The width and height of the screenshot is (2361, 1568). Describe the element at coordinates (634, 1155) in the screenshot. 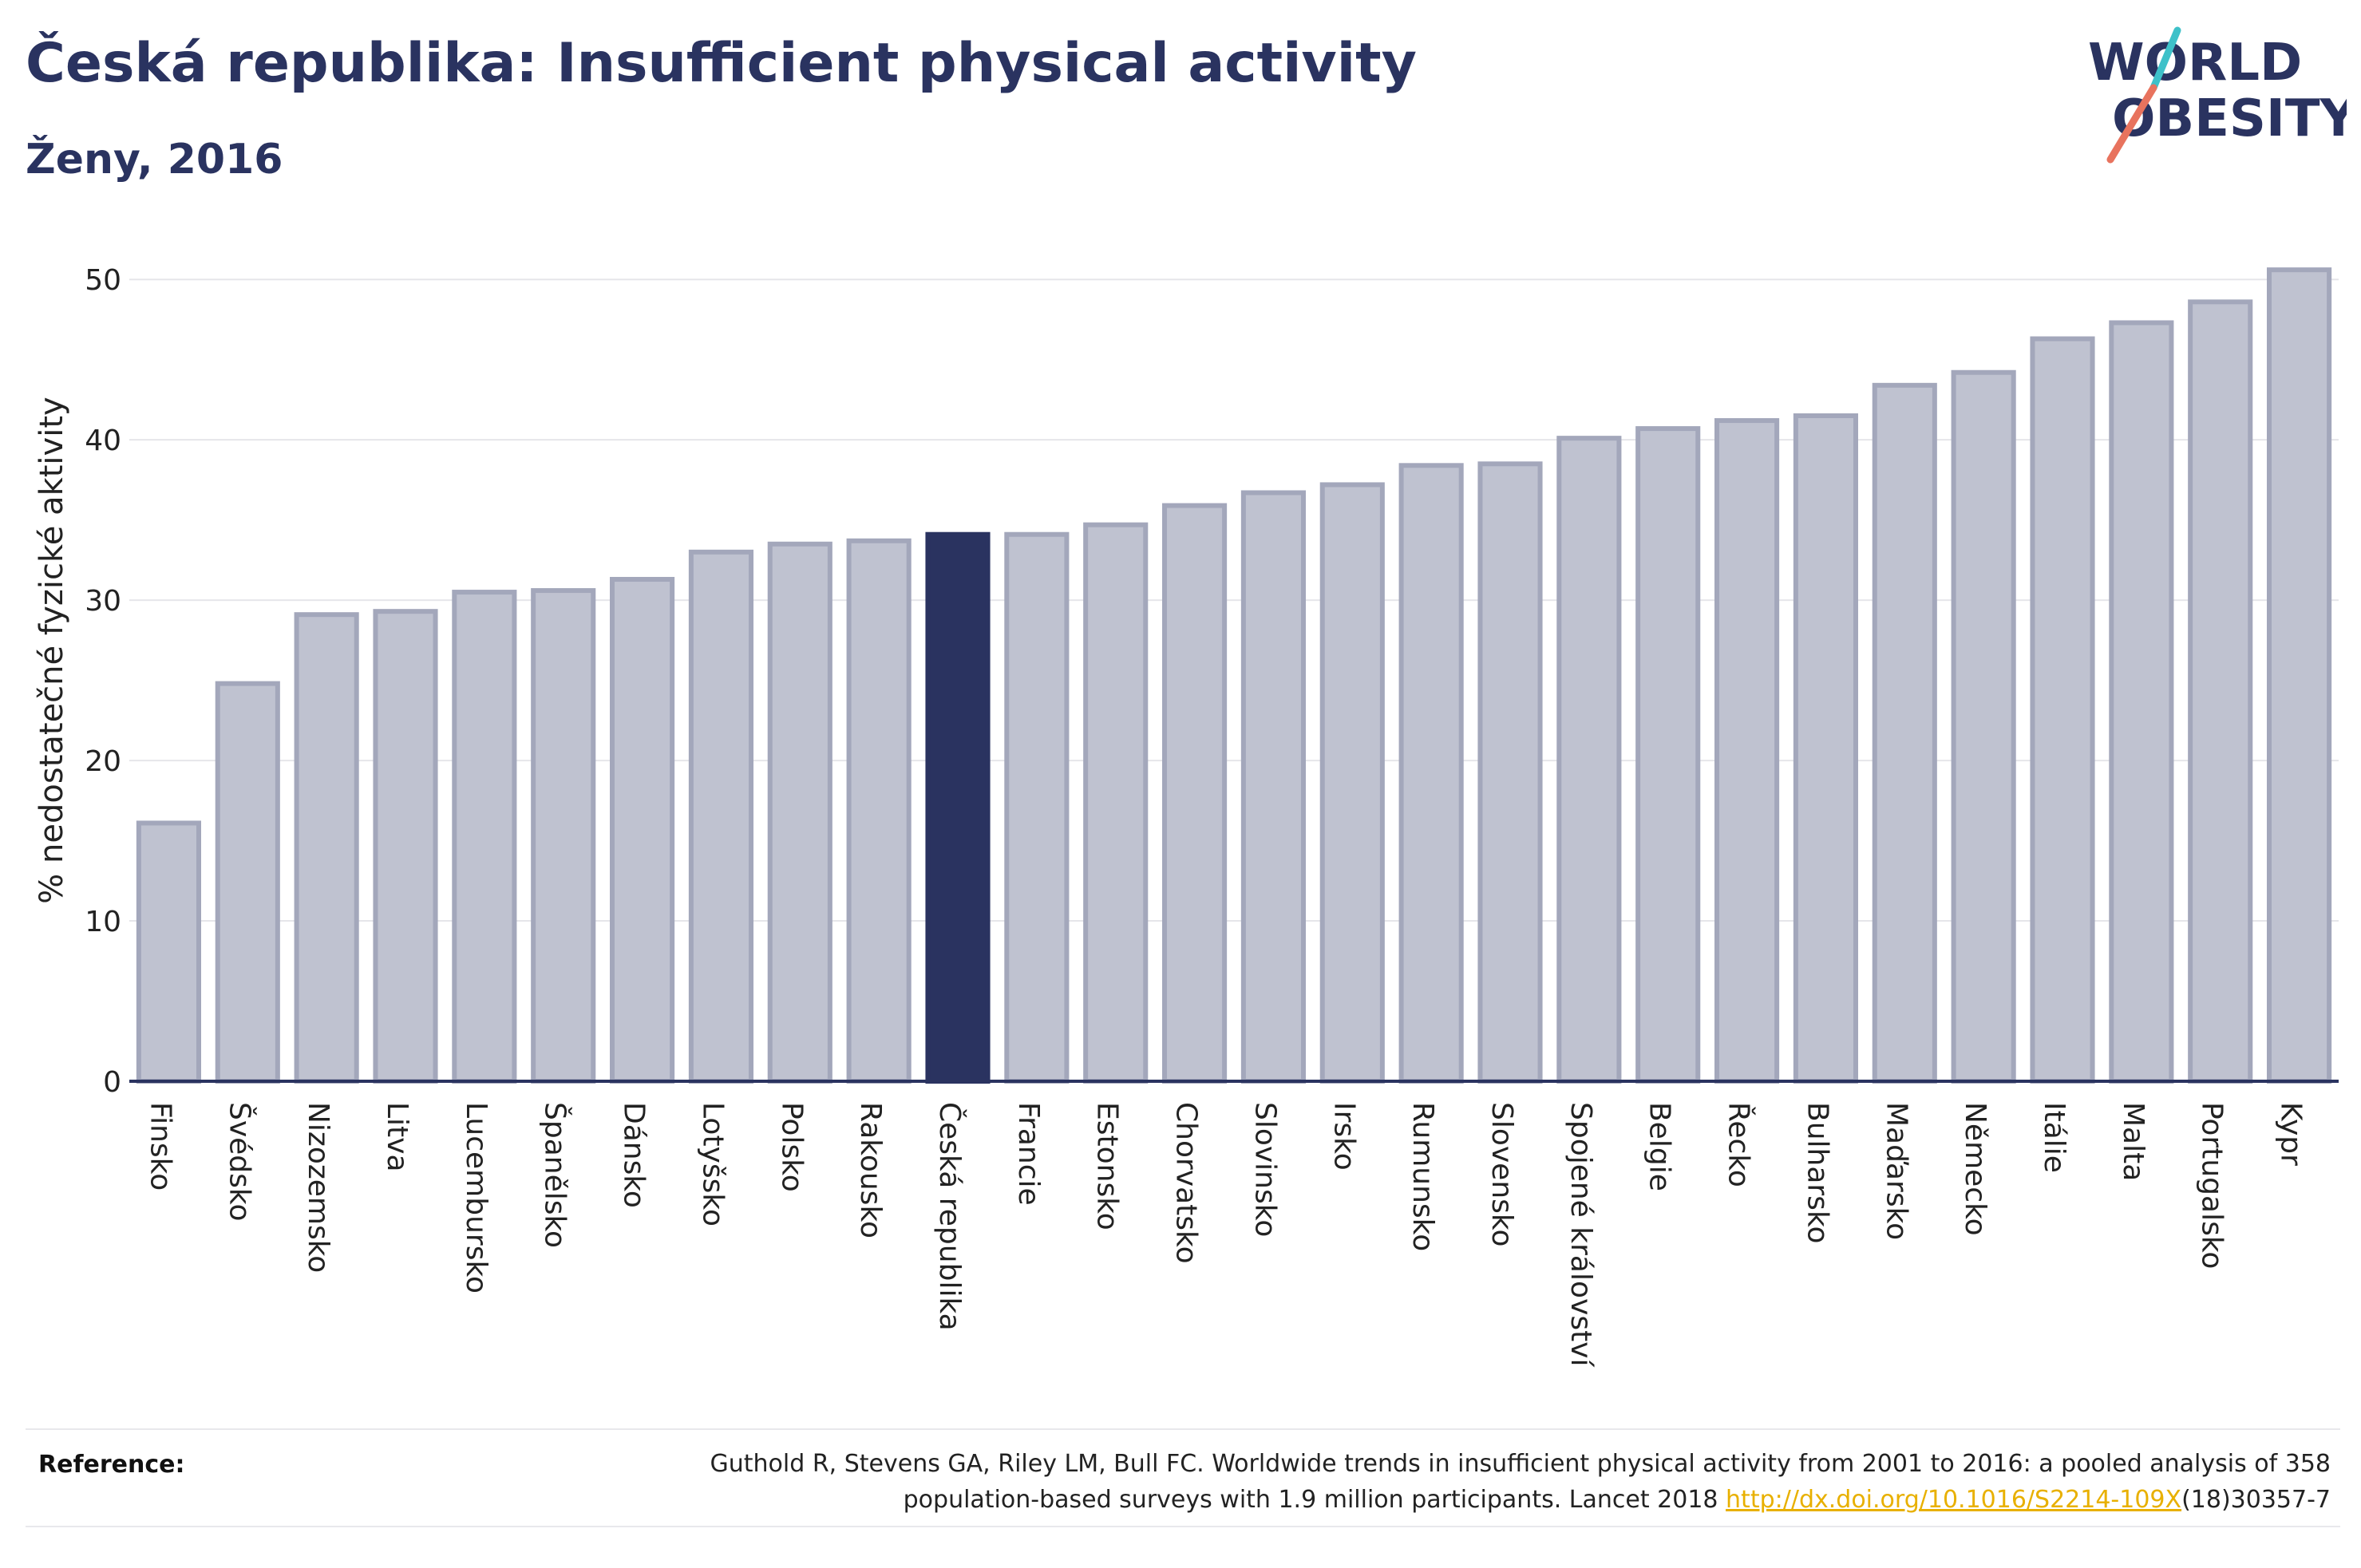

I see `x-tick-label: Dánsko` at that location.